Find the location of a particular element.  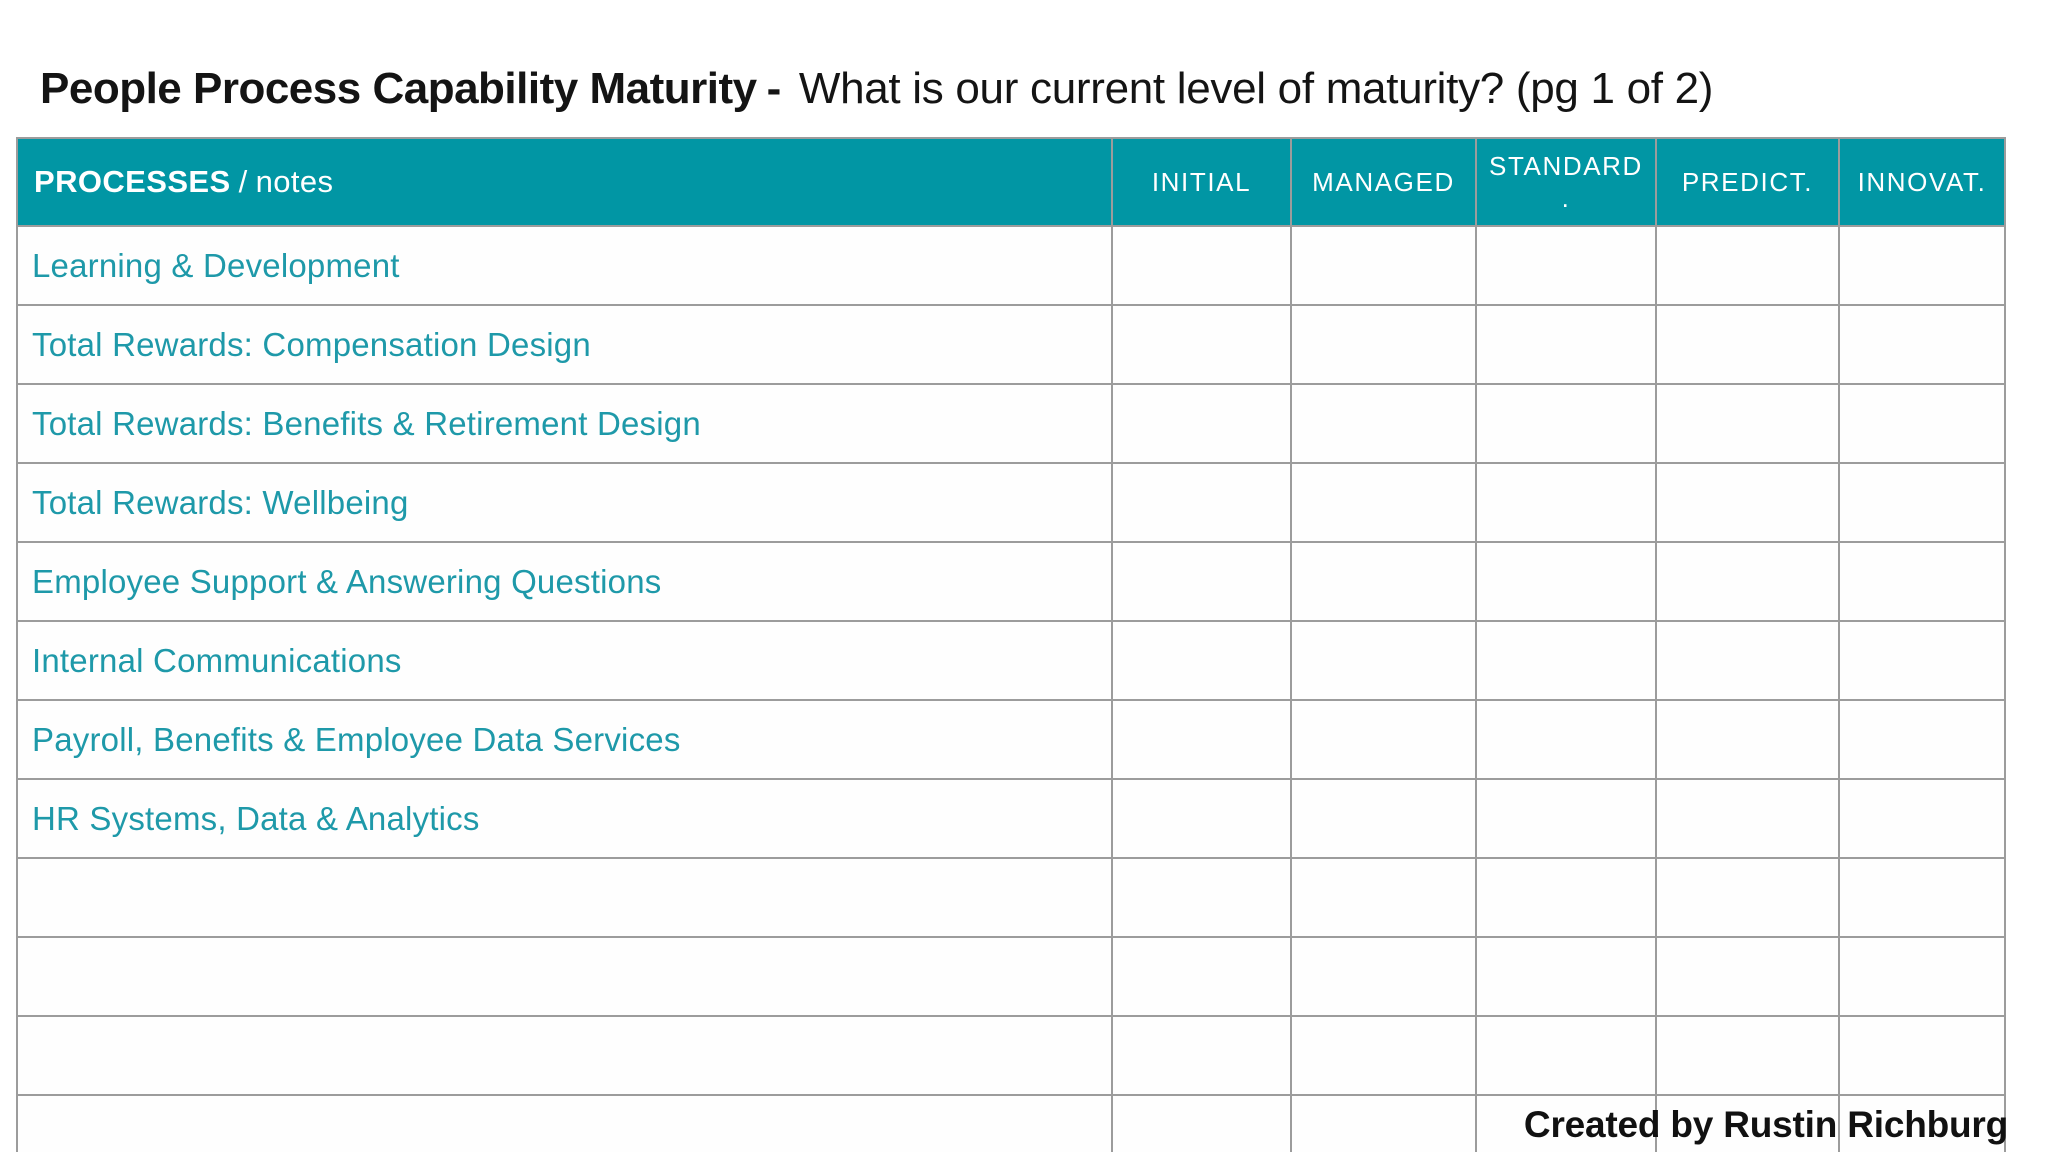

column-header-label: MANAGED is located at coordinates (1383, 181).